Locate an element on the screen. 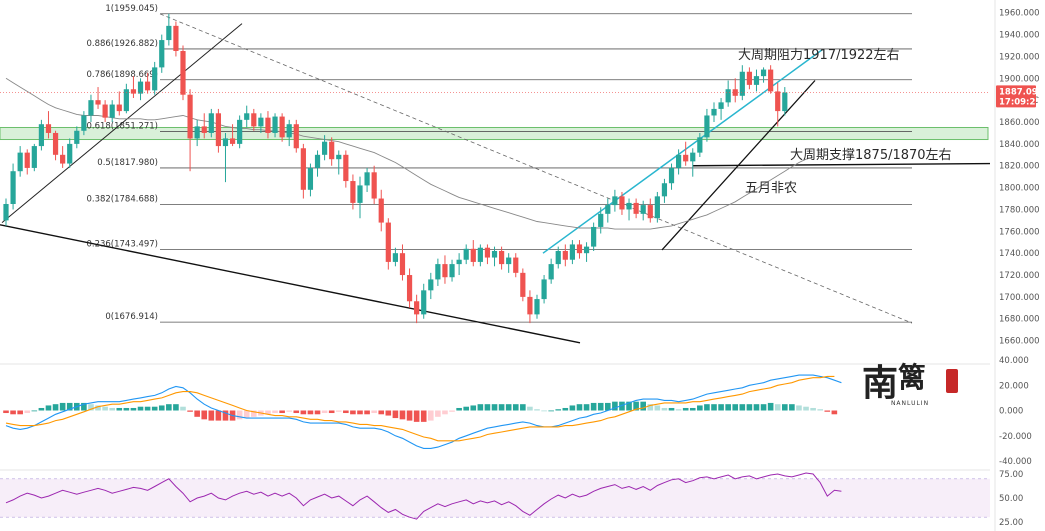 This screenshot has width=1045, height=531. resistance-annotation: 大周期阻力1917/1922左右 is located at coordinates (819, 55).